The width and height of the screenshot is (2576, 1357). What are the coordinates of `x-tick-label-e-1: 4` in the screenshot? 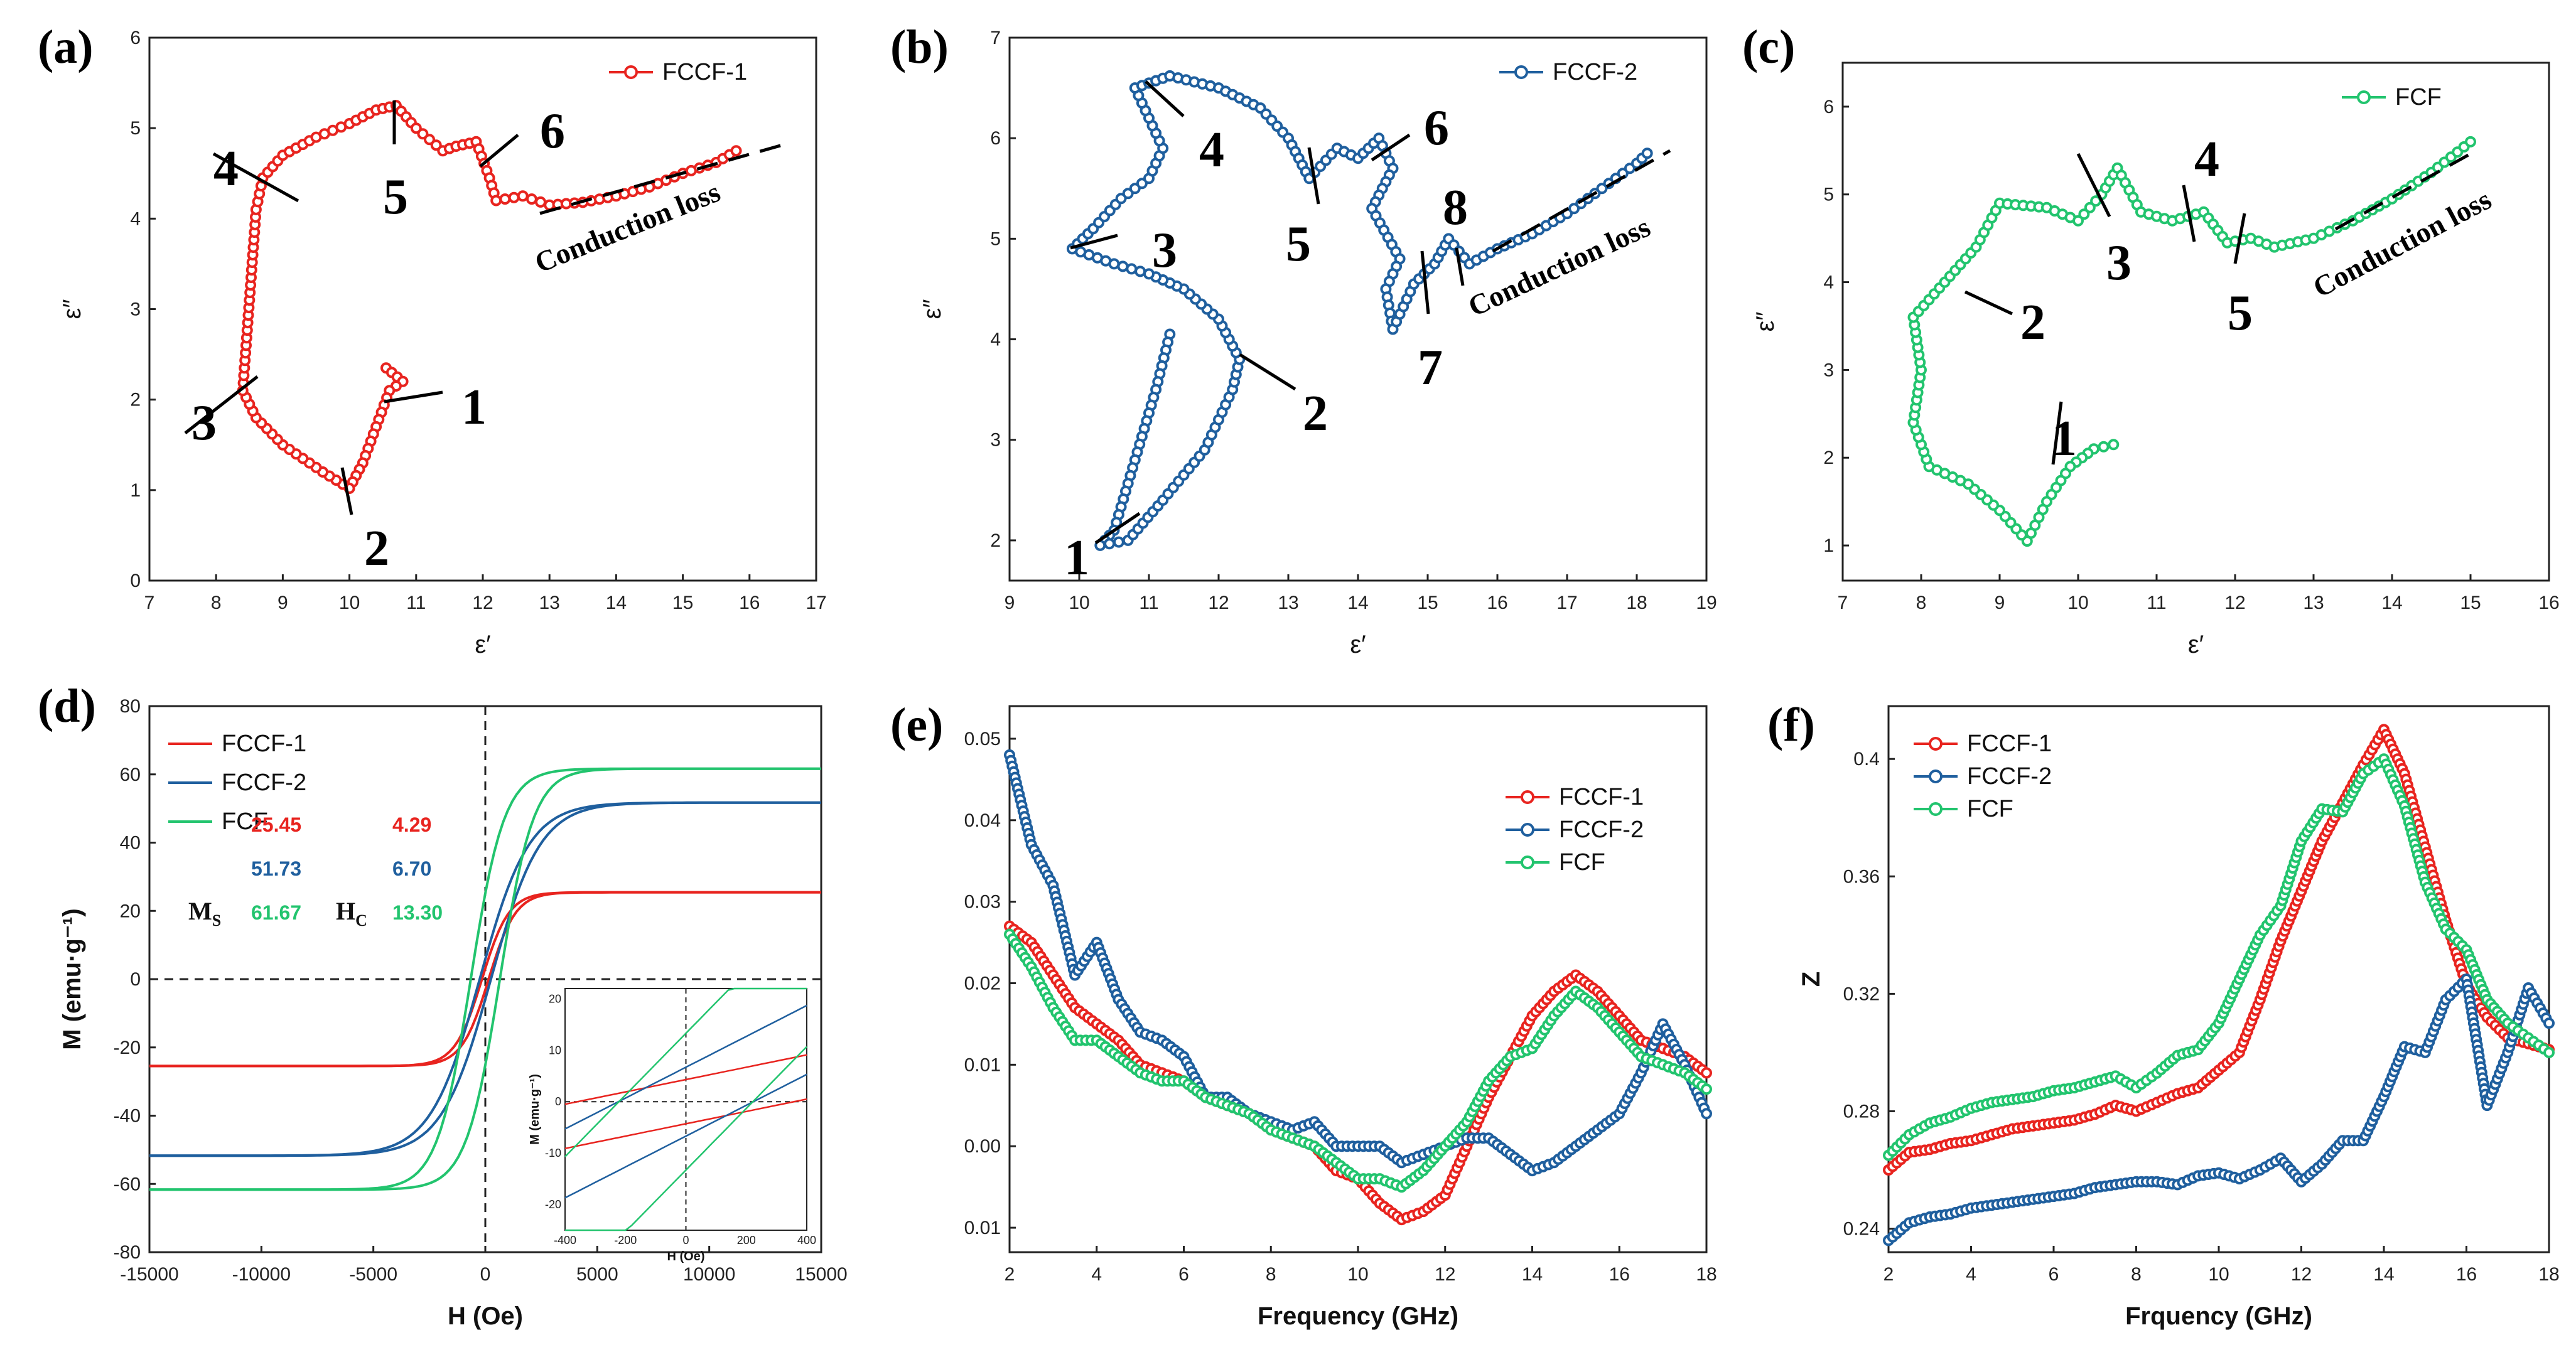 It's located at (1096, 1274).